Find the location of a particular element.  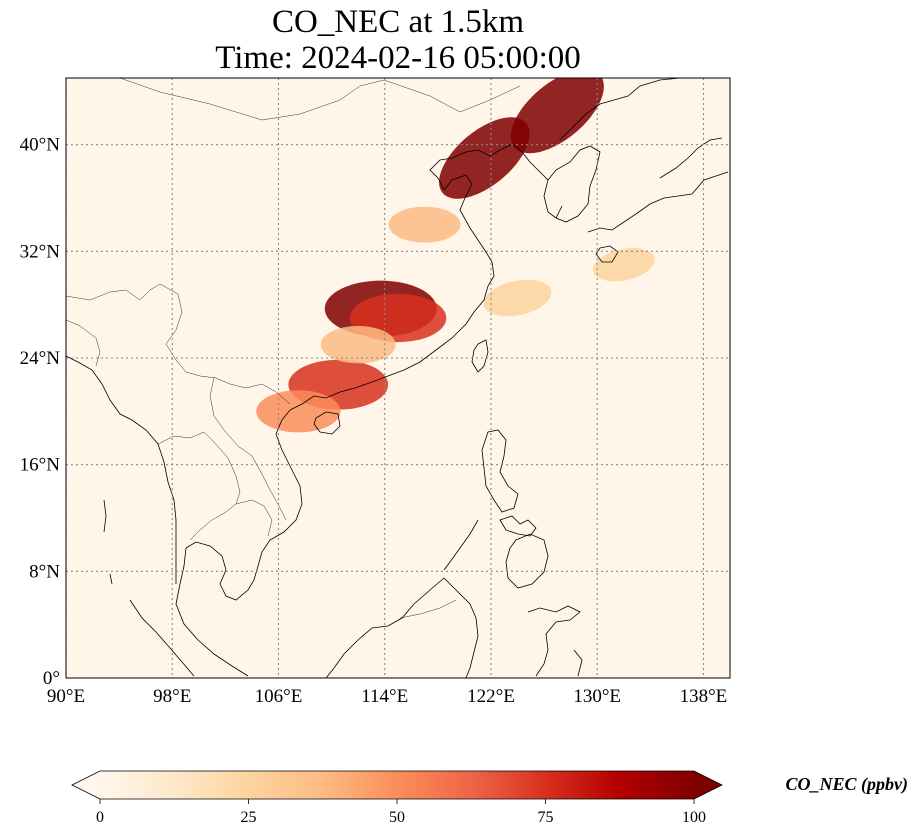

coastline-mindanao is located at coordinates (527, 561).